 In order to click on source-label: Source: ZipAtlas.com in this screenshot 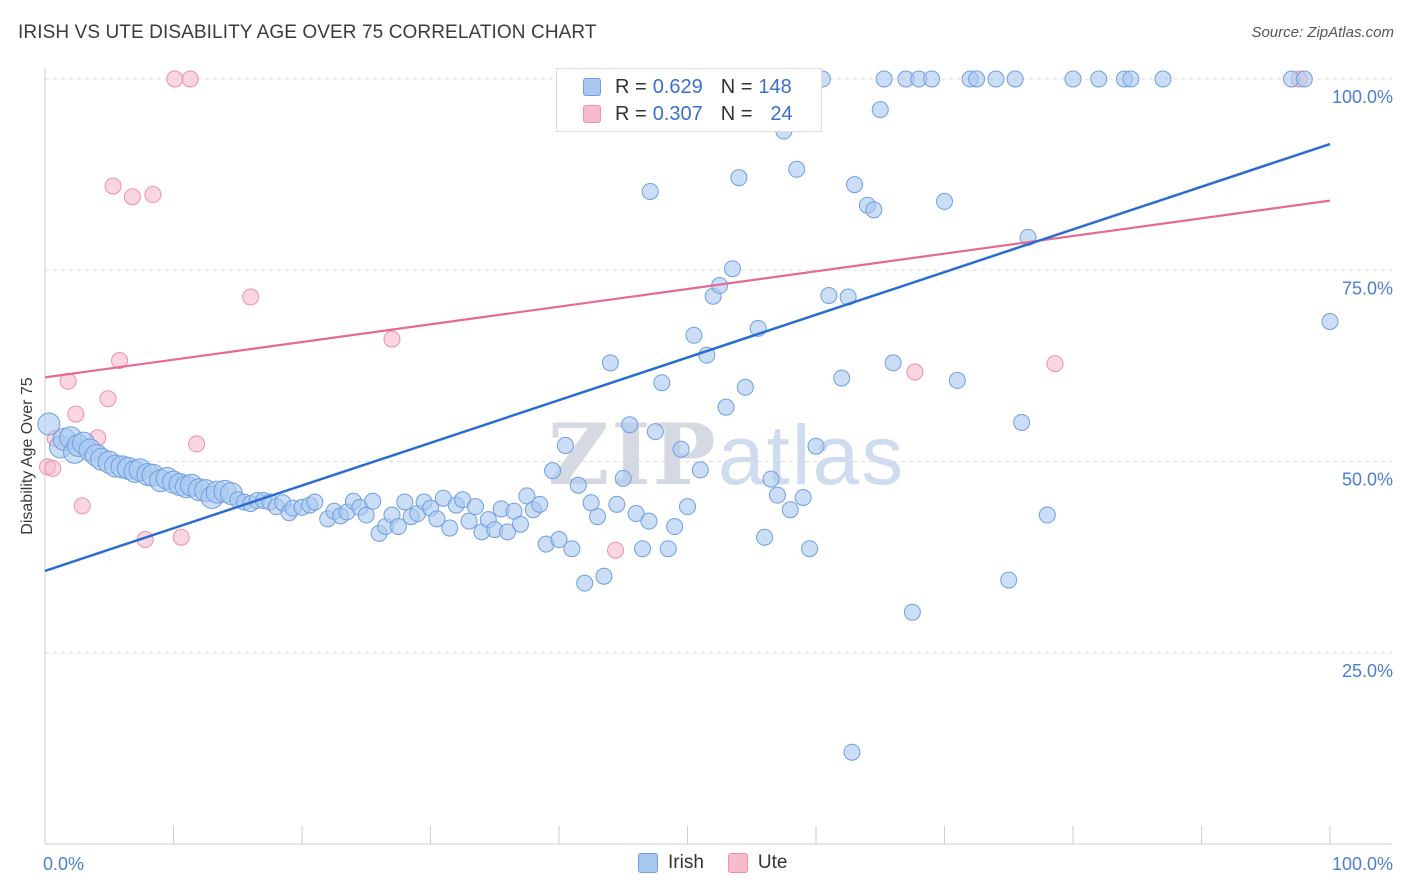, I will do `click(1322, 32)`.